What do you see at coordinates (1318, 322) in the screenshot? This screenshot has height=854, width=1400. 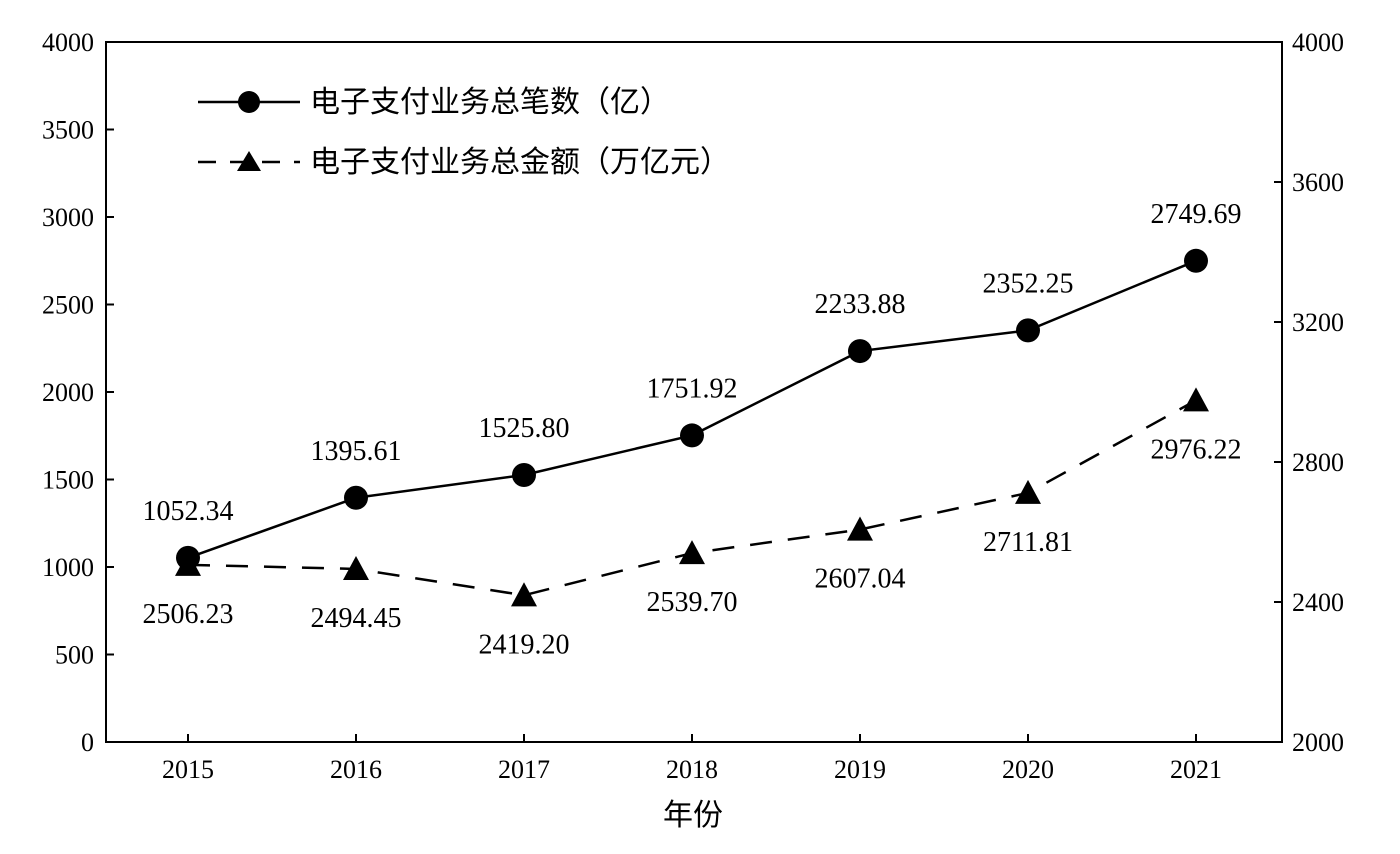 I see `right-axis-tick-label: 3200` at bounding box center [1318, 322].